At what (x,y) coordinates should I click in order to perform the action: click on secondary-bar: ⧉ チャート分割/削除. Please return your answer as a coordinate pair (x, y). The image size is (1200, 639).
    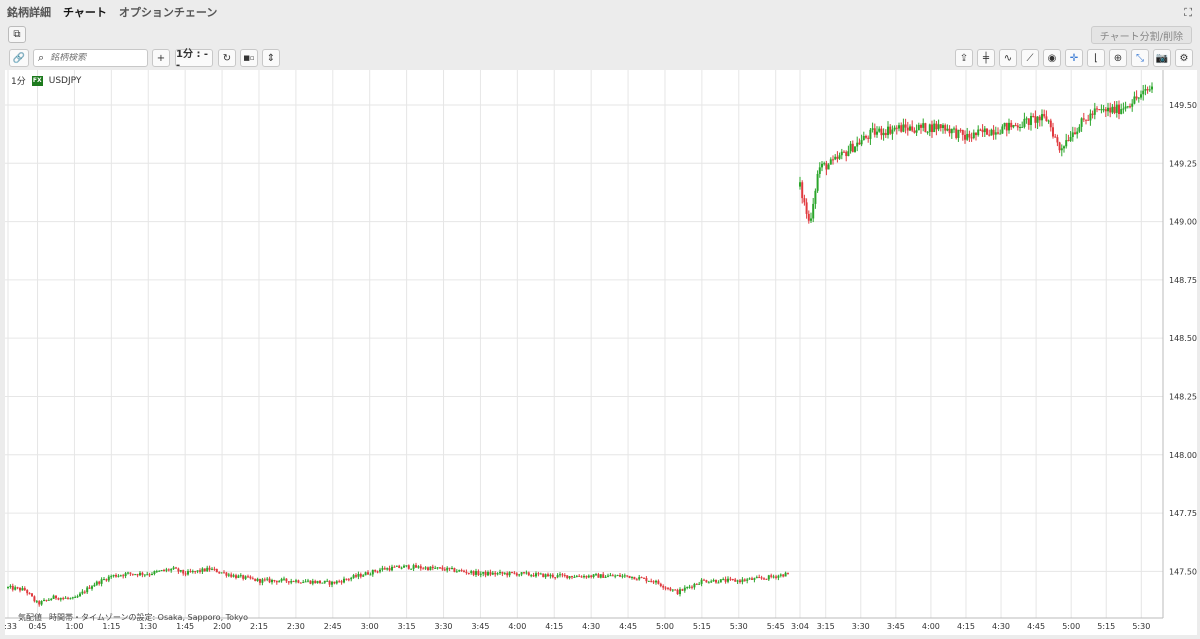
    Looking at the image, I should click on (600, 35).